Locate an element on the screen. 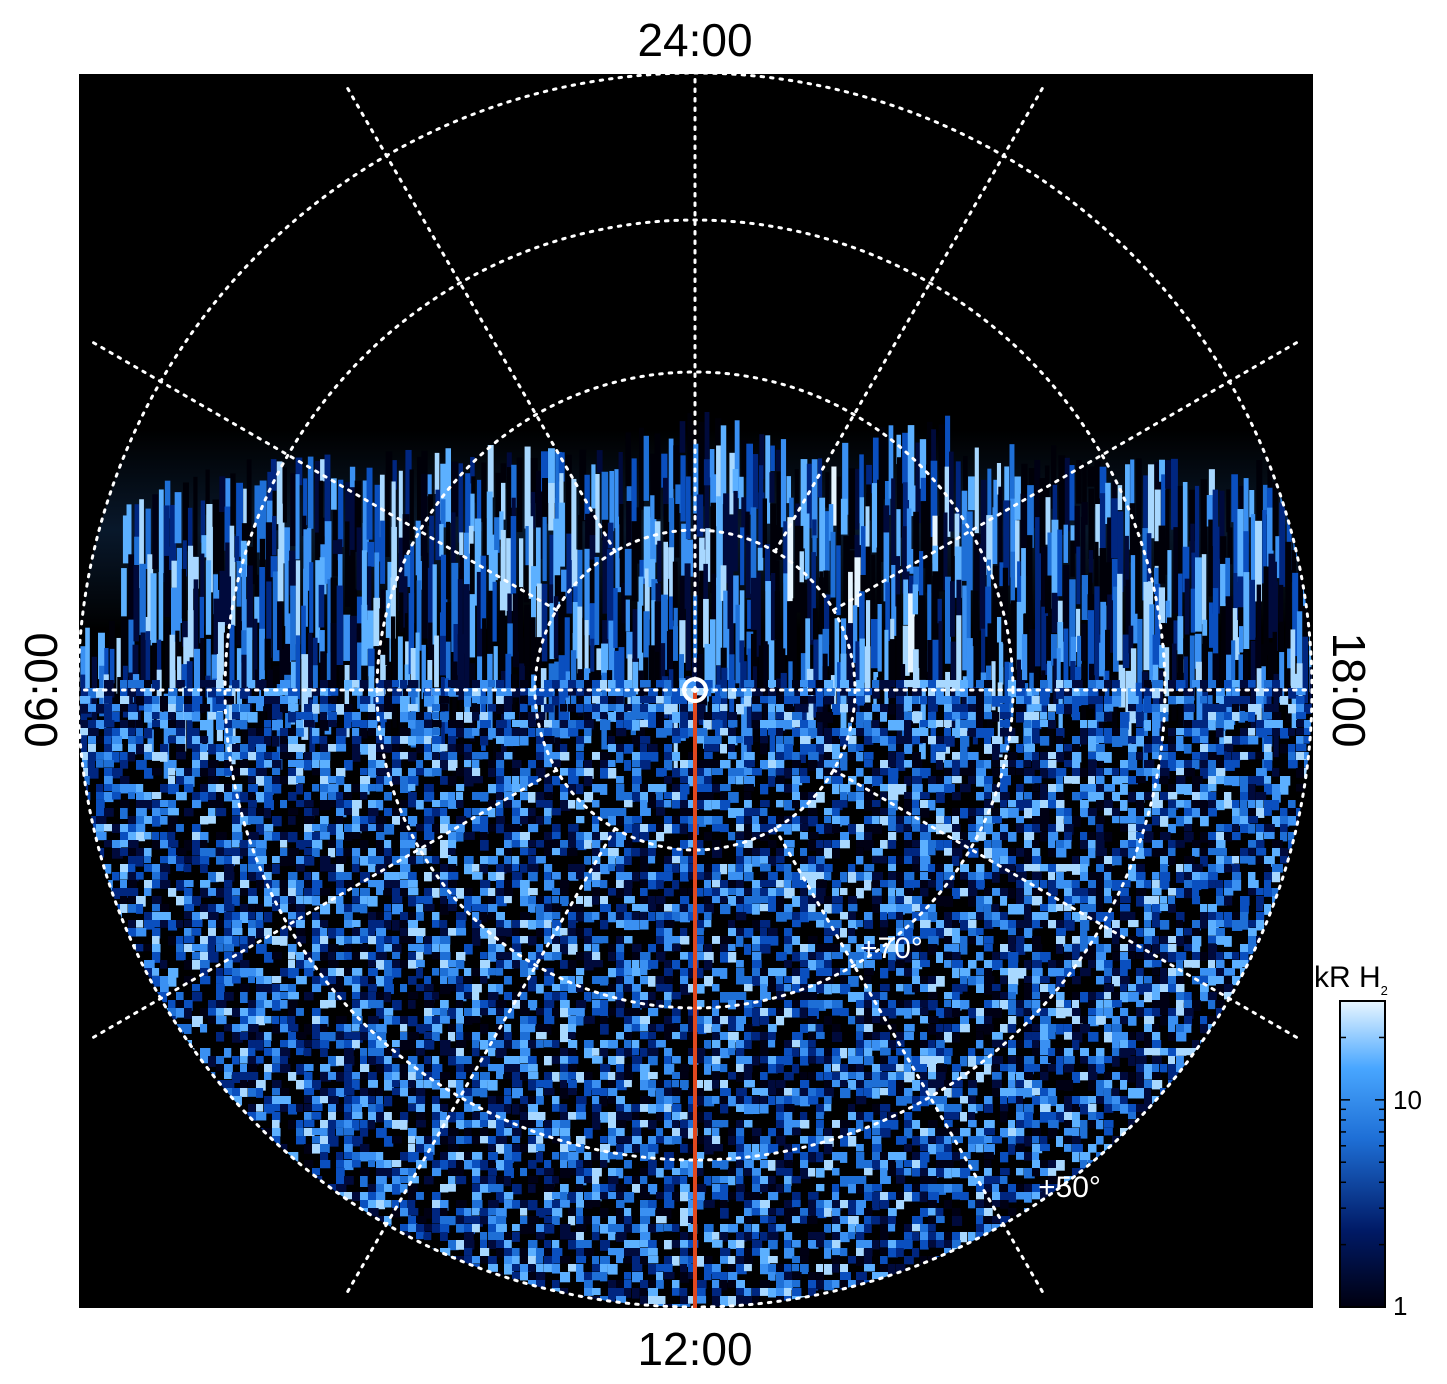  pole-marker-ring is located at coordinates (695, 690).